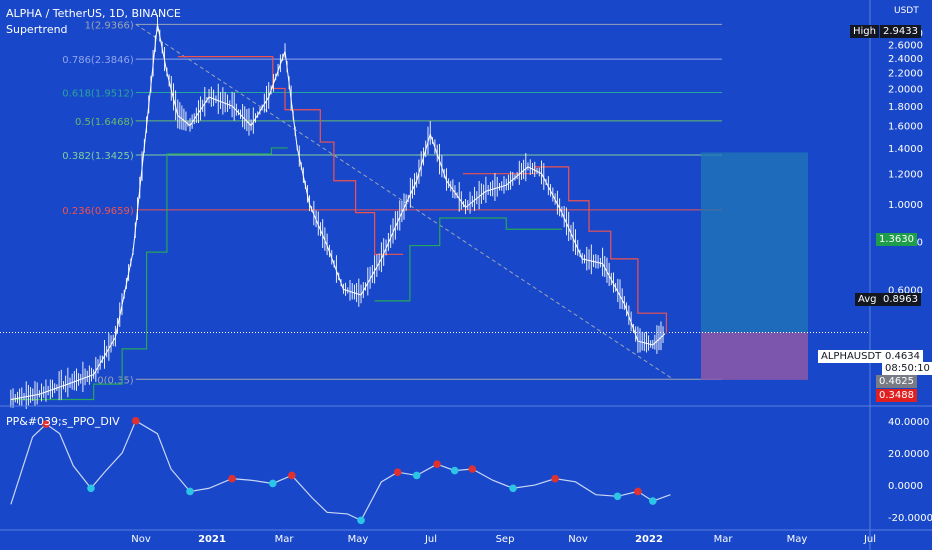 The height and width of the screenshot is (550, 932). I want to click on symbol-title: ALPHA / TetherUS, 1D, BINANCE, so click(93, 13).